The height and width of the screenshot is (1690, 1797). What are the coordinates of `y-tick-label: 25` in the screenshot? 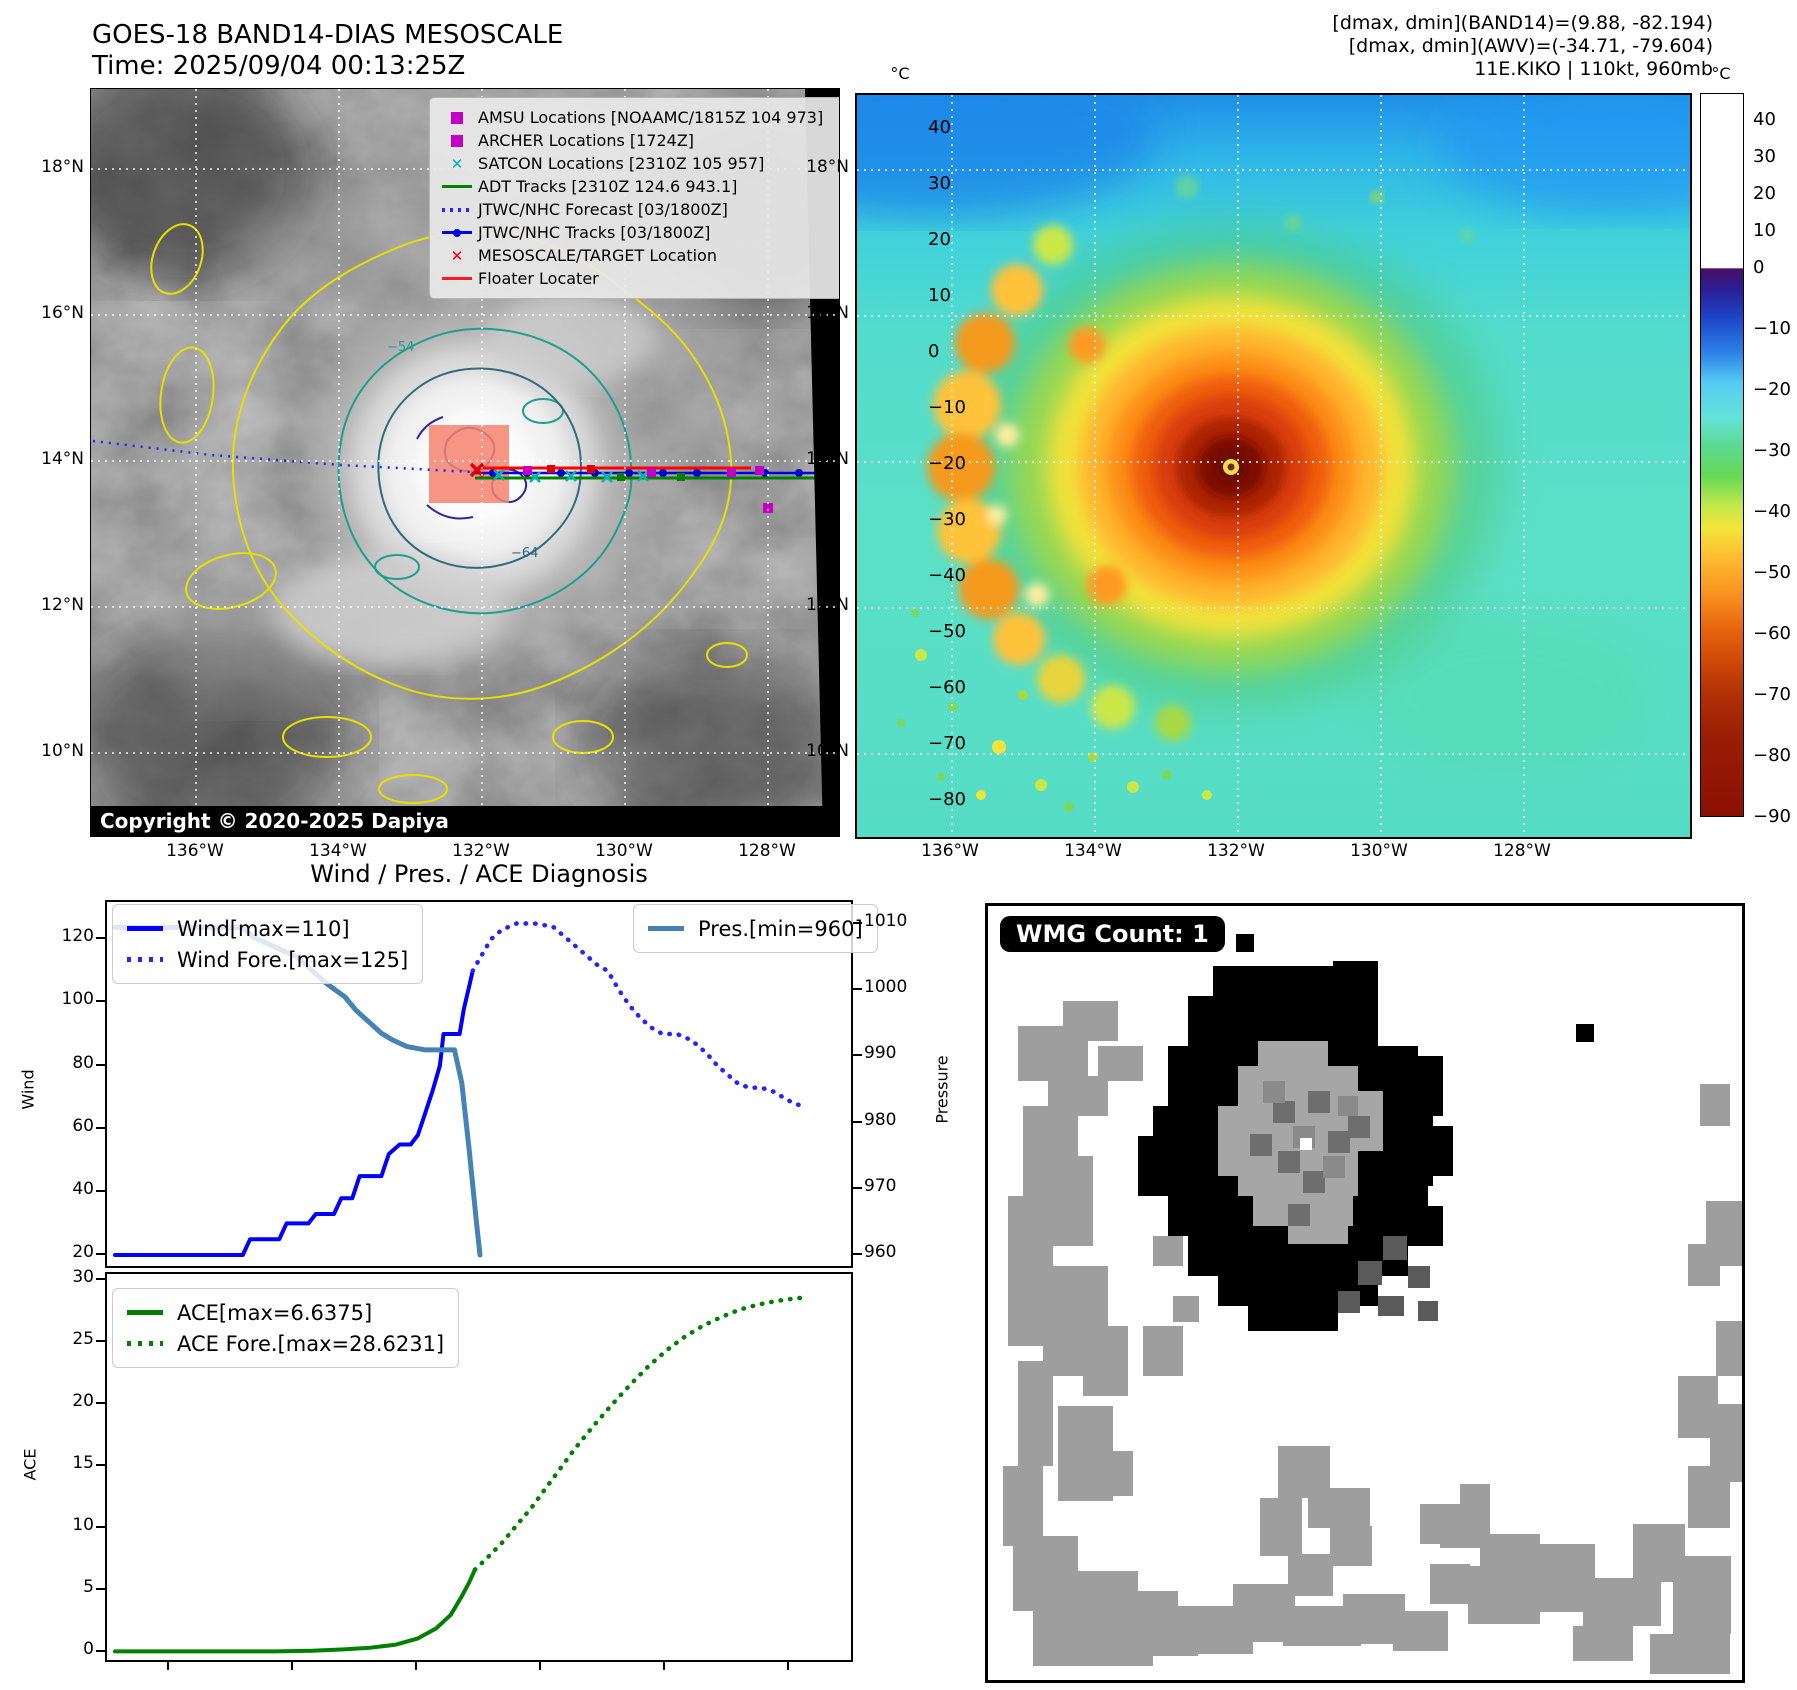 It's located at (83, 1339).